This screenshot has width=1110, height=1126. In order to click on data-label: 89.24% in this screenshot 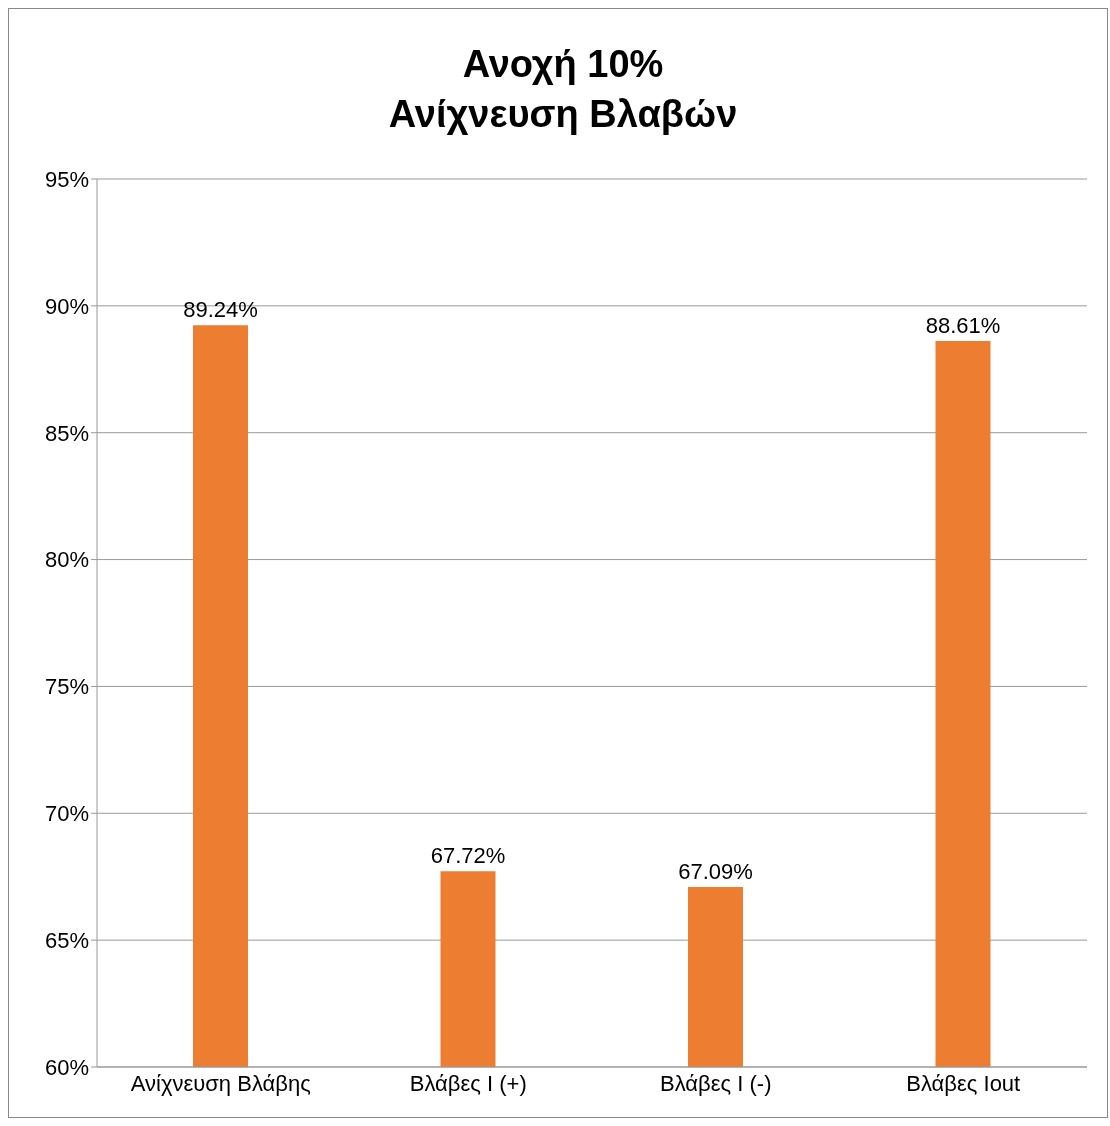, I will do `click(220, 310)`.